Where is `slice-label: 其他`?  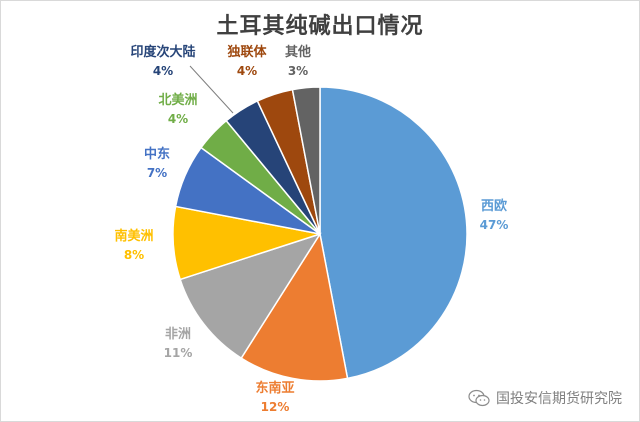 slice-label: 其他 is located at coordinates (298, 52).